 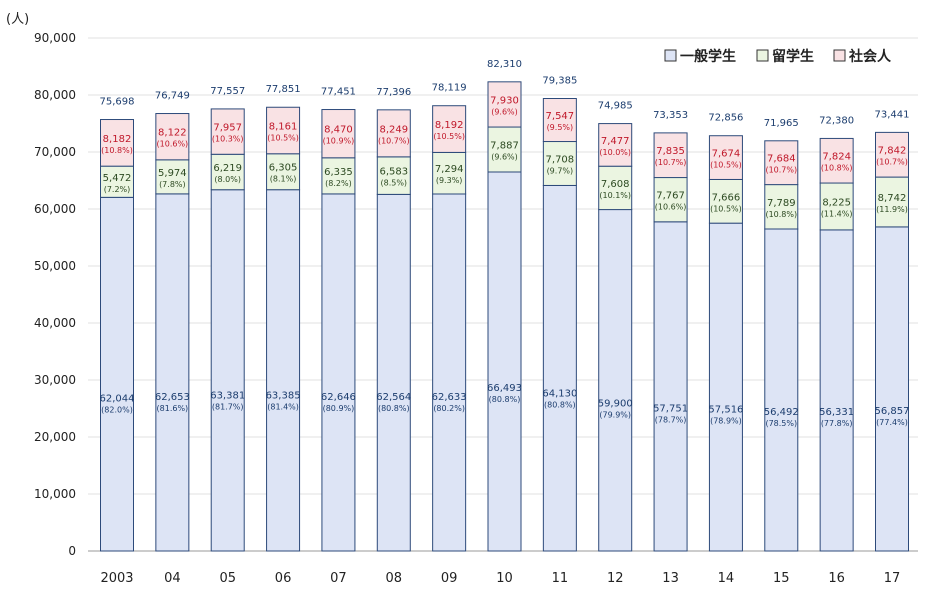 What do you see at coordinates (615, 106) in the screenshot?
I see `total-value-label: 74,985` at bounding box center [615, 106].